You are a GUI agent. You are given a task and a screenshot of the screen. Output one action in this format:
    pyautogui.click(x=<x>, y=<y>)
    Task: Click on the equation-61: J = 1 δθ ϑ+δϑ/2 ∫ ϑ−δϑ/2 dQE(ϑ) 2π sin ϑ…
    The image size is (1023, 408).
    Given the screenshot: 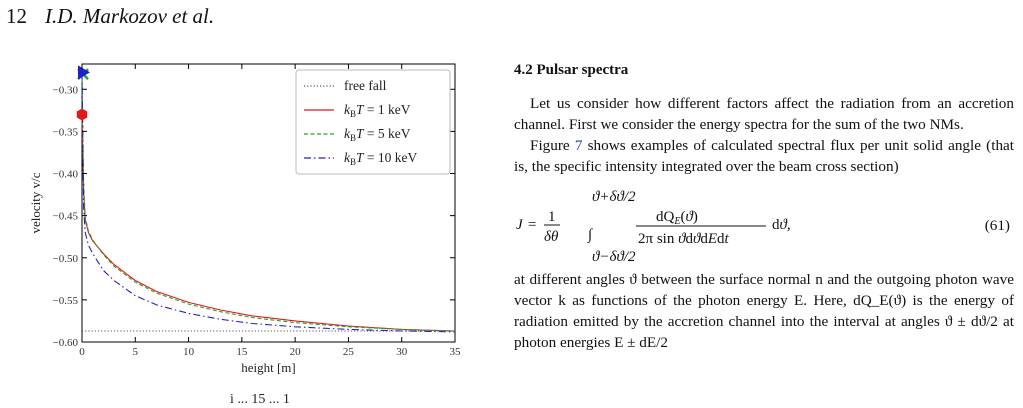 What is the action you would take?
    pyautogui.click(x=764, y=225)
    